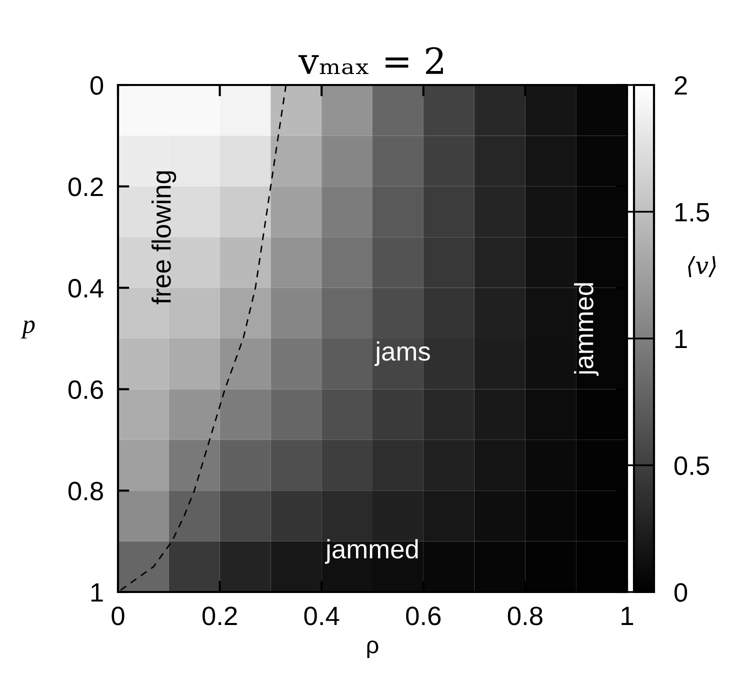  Describe the element at coordinates (219, 616) in the screenshot. I see `x-tick-label: 0.2` at that location.